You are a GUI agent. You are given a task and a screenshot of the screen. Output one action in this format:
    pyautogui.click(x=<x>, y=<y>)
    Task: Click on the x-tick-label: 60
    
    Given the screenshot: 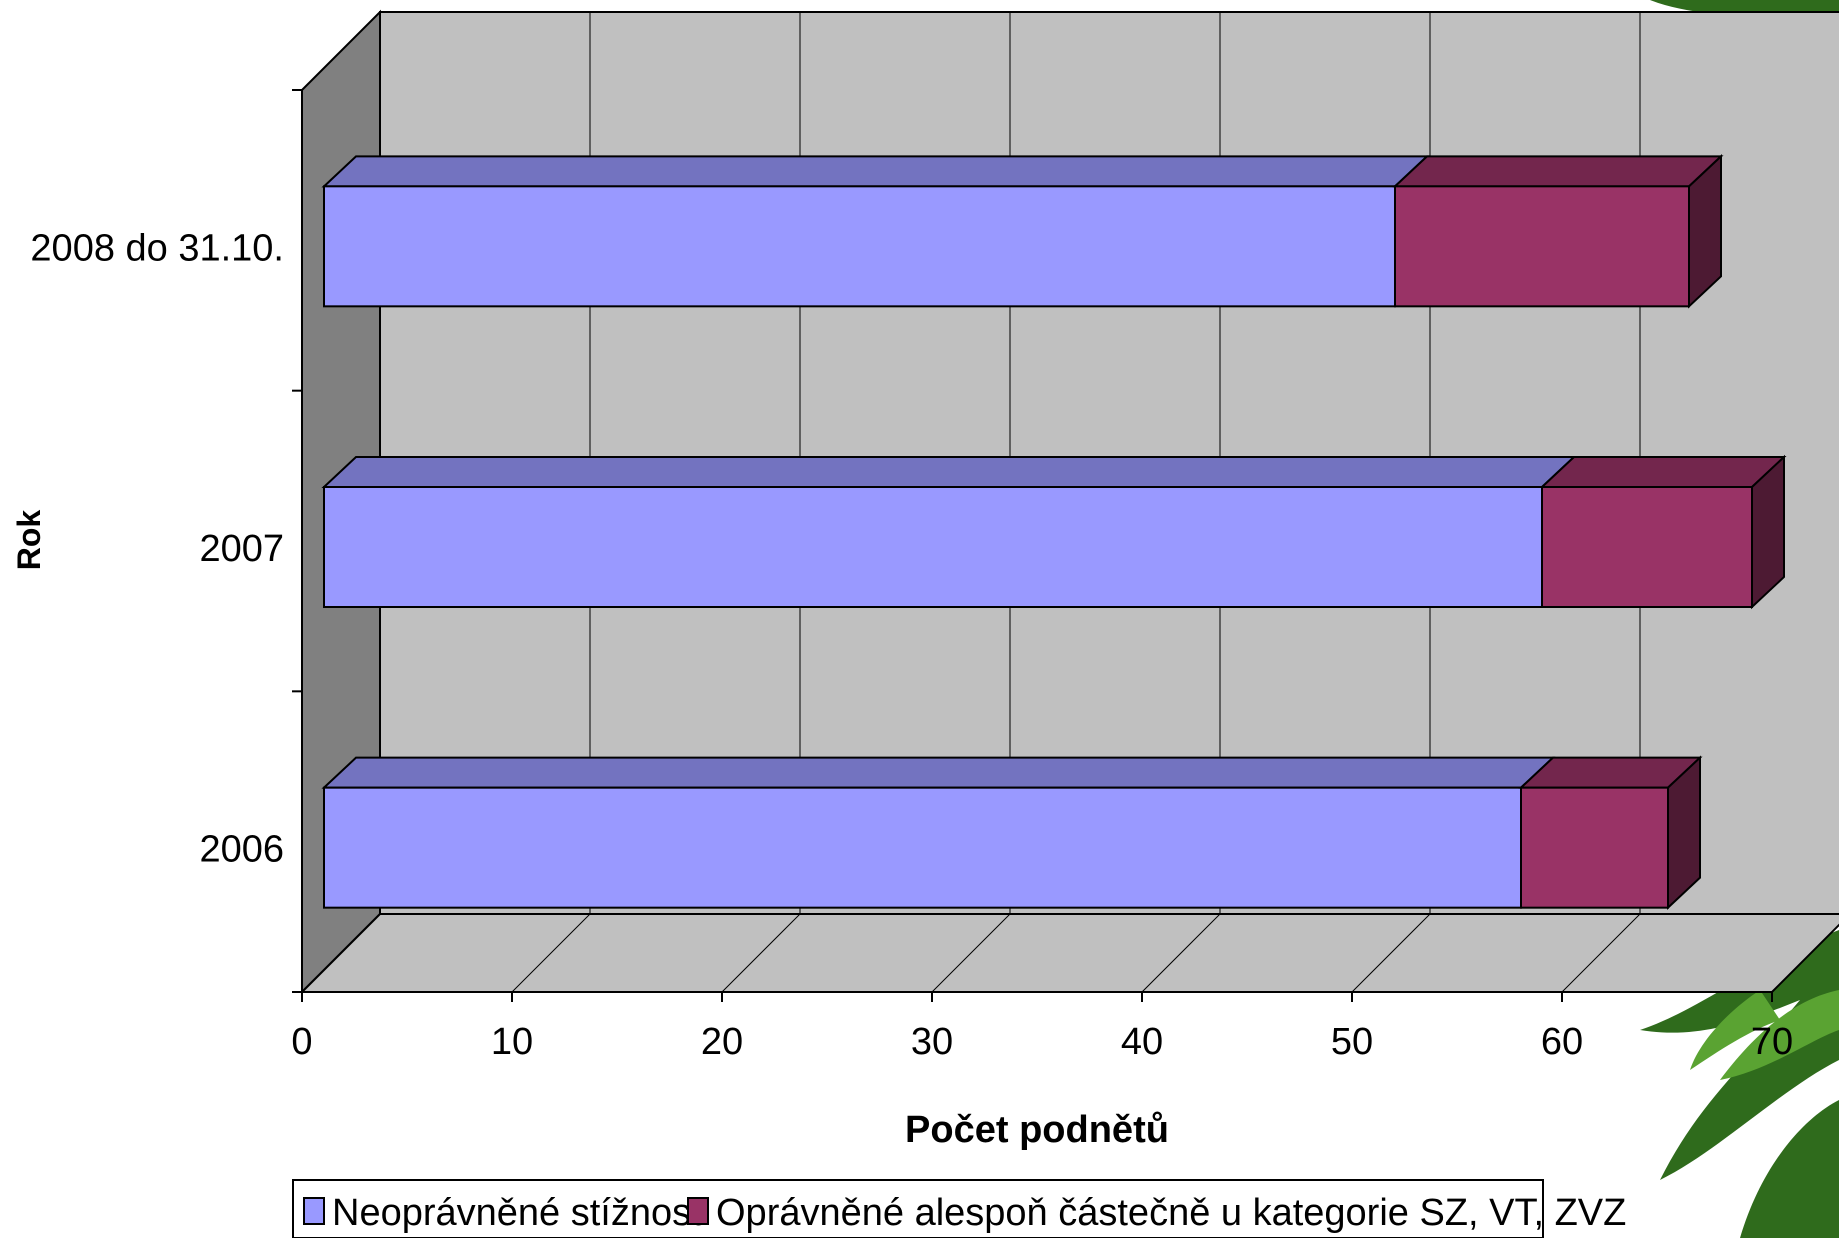 What is the action you would take?
    pyautogui.click(x=1562, y=1042)
    